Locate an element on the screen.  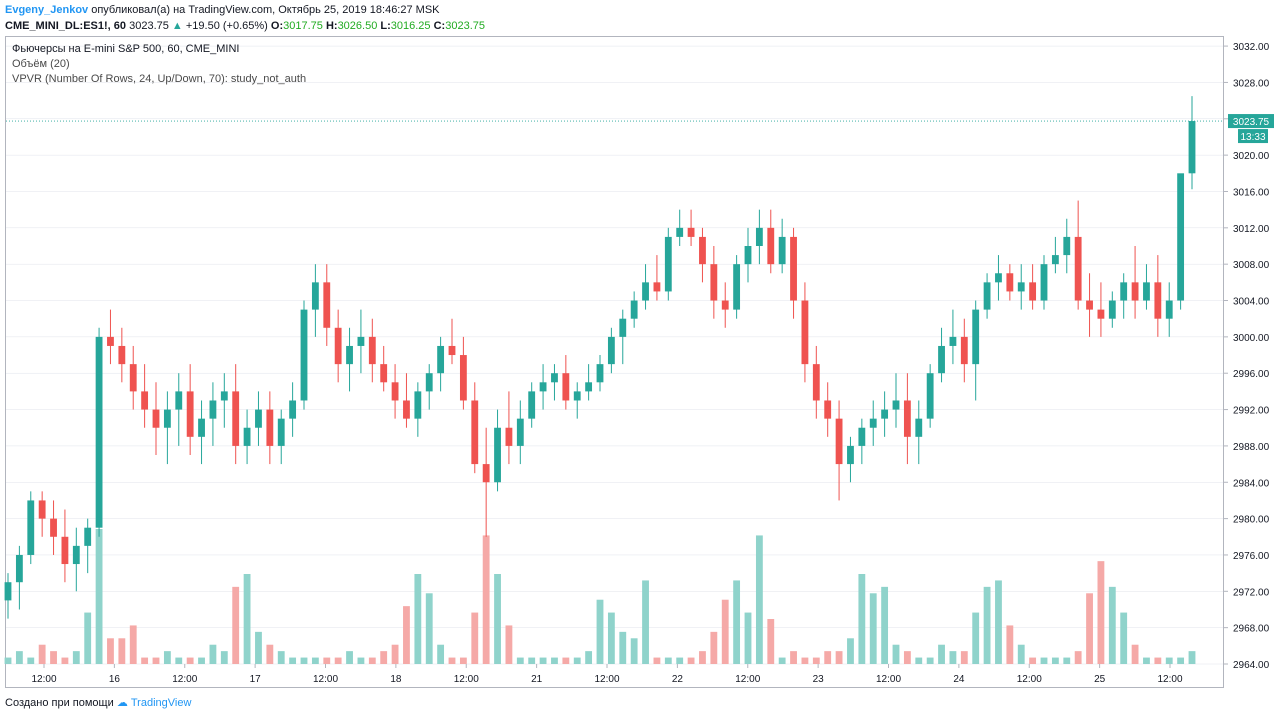
x-tick-label: 17 is located at coordinates (256, 679).